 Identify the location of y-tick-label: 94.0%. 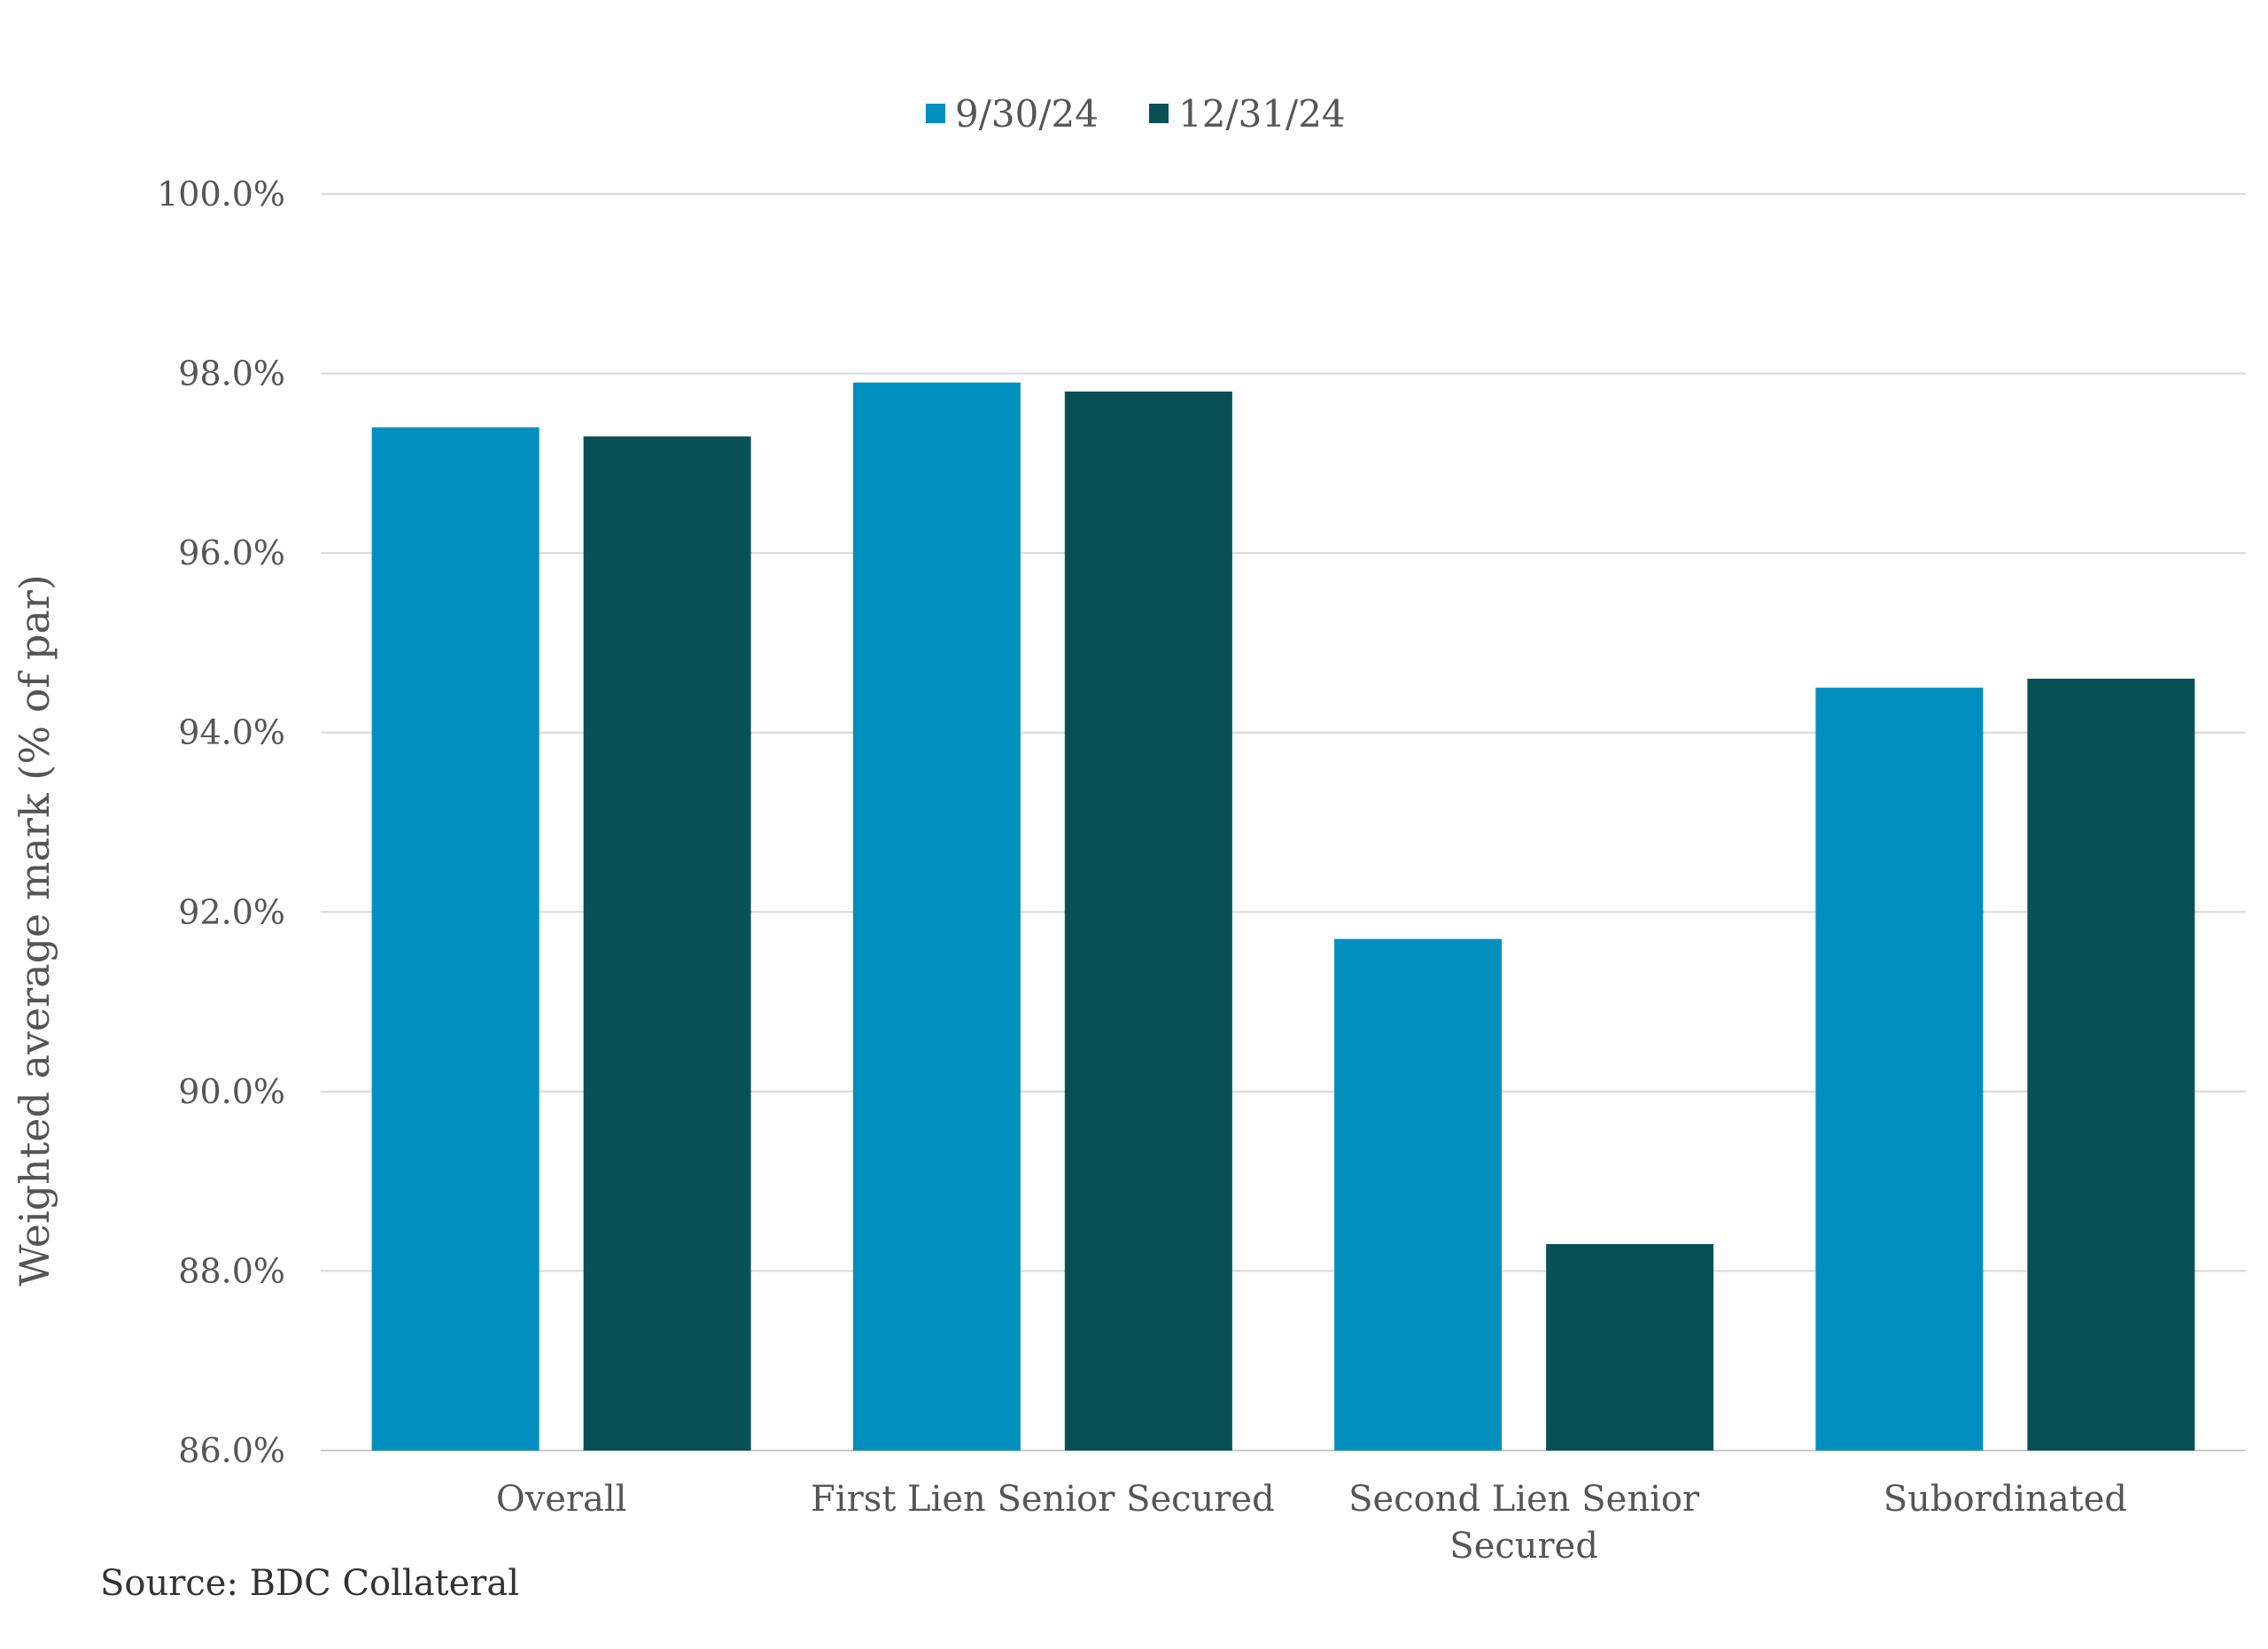
(231, 732).